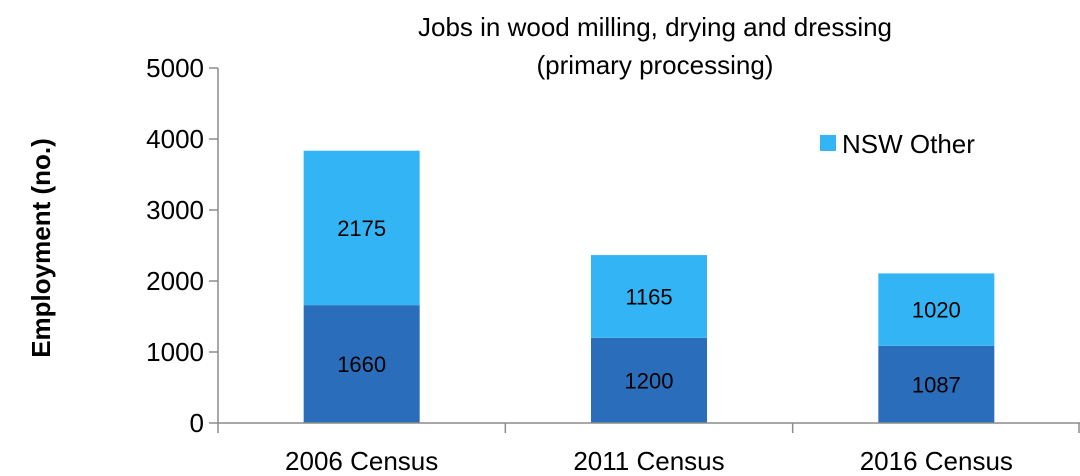  I want to click on data-label: 1165, so click(648, 296).